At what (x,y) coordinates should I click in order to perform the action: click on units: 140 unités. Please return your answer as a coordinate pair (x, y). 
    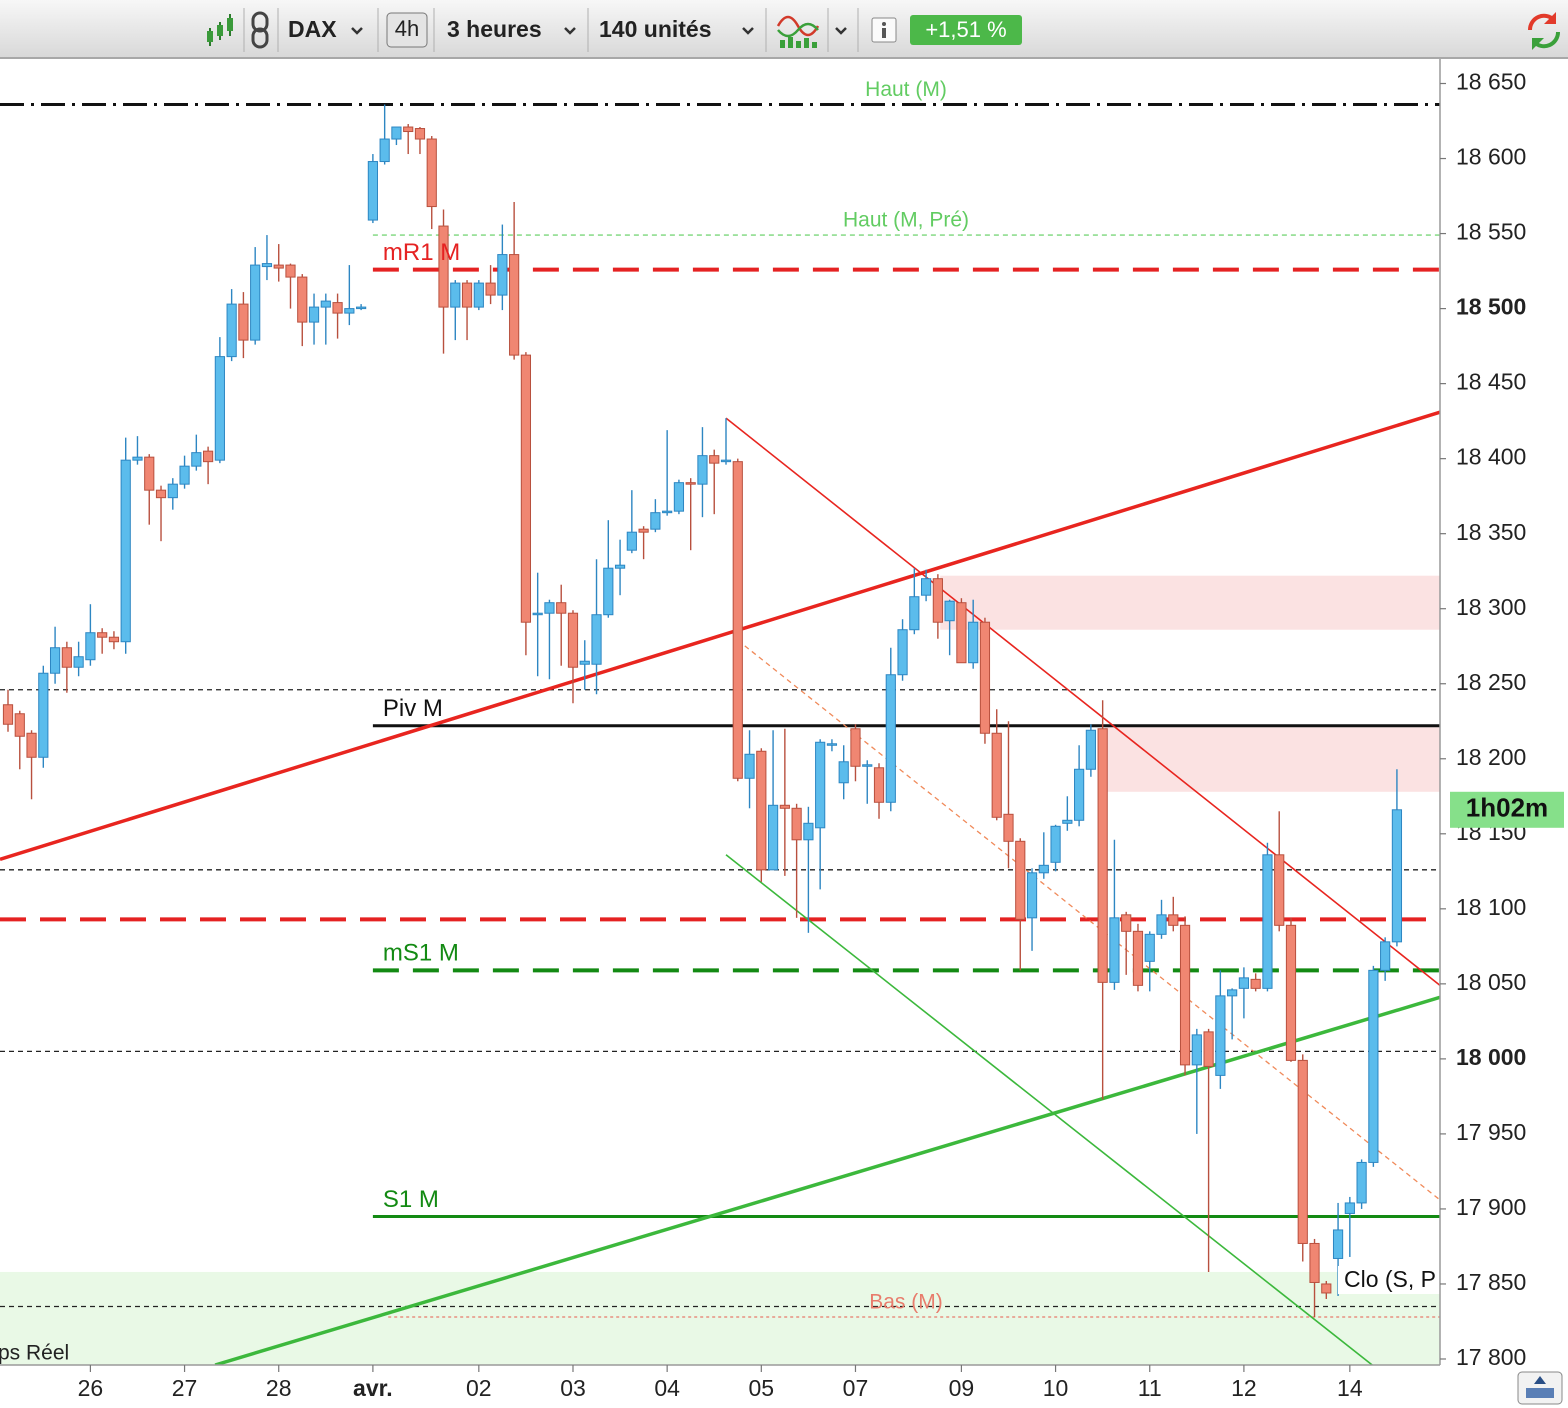
    Looking at the image, I should click on (655, 29).